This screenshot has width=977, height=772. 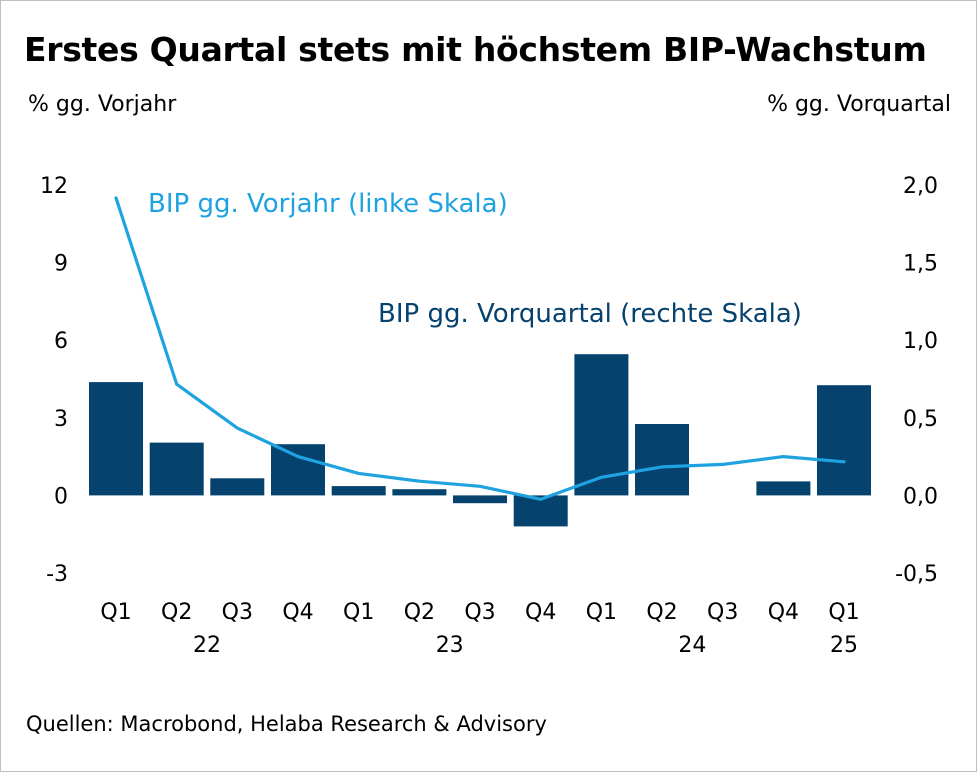 I want to click on line-series-label: BIP gg. Vorjahr (linke Skala), so click(x=328, y=204).